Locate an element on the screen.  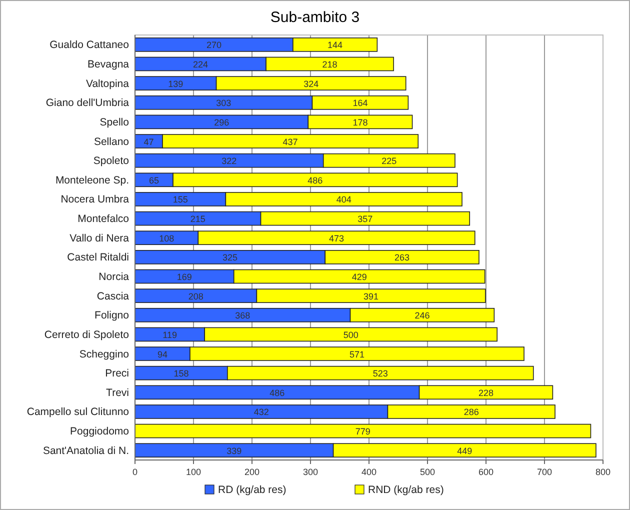
y-tick-label: Cascia is located at coordinates (113, 296).